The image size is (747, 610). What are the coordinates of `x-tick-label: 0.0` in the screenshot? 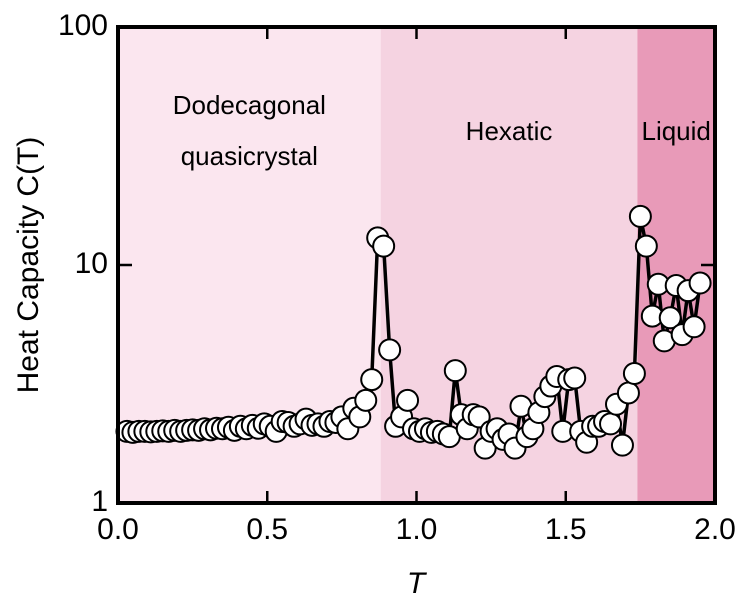 It's located at (118, 529).